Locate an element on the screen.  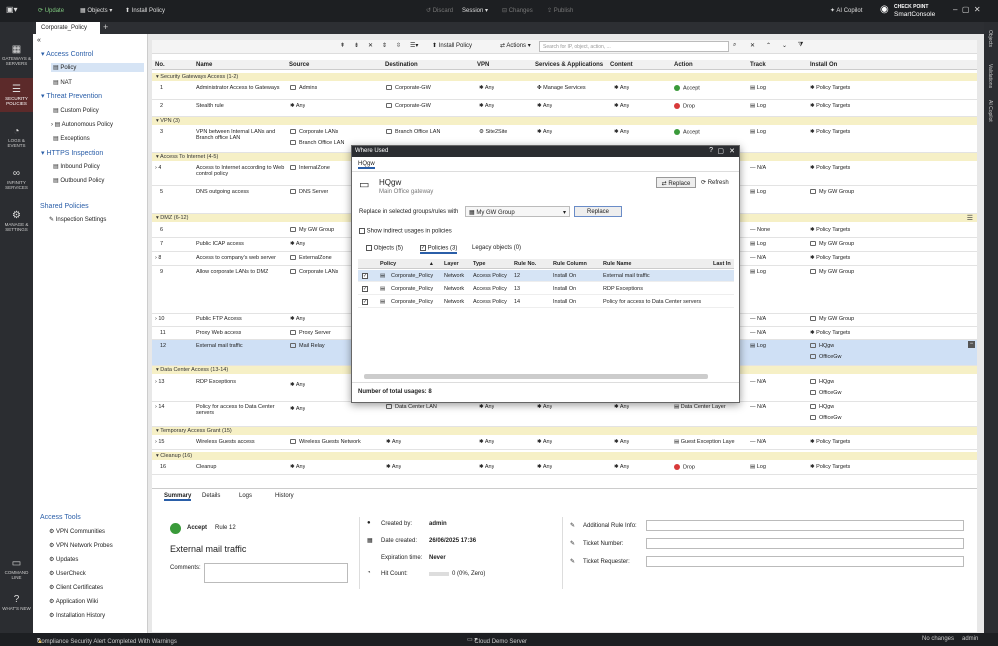
close-icon: ✕ is located at coordinates (732, 151).